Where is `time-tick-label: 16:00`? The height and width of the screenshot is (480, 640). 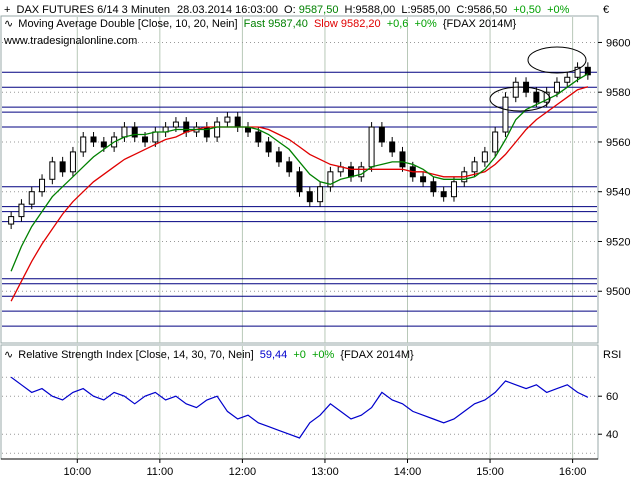
time-tick-label: 16:00 is located at coordinates (573, 472).